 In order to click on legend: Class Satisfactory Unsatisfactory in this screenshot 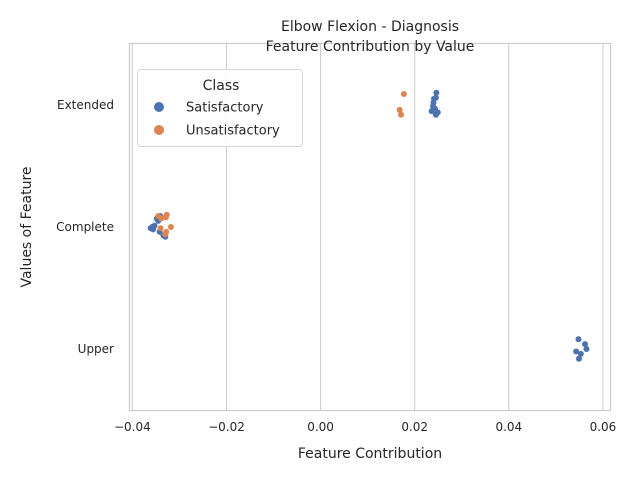, I will do `click(220, 108)`.